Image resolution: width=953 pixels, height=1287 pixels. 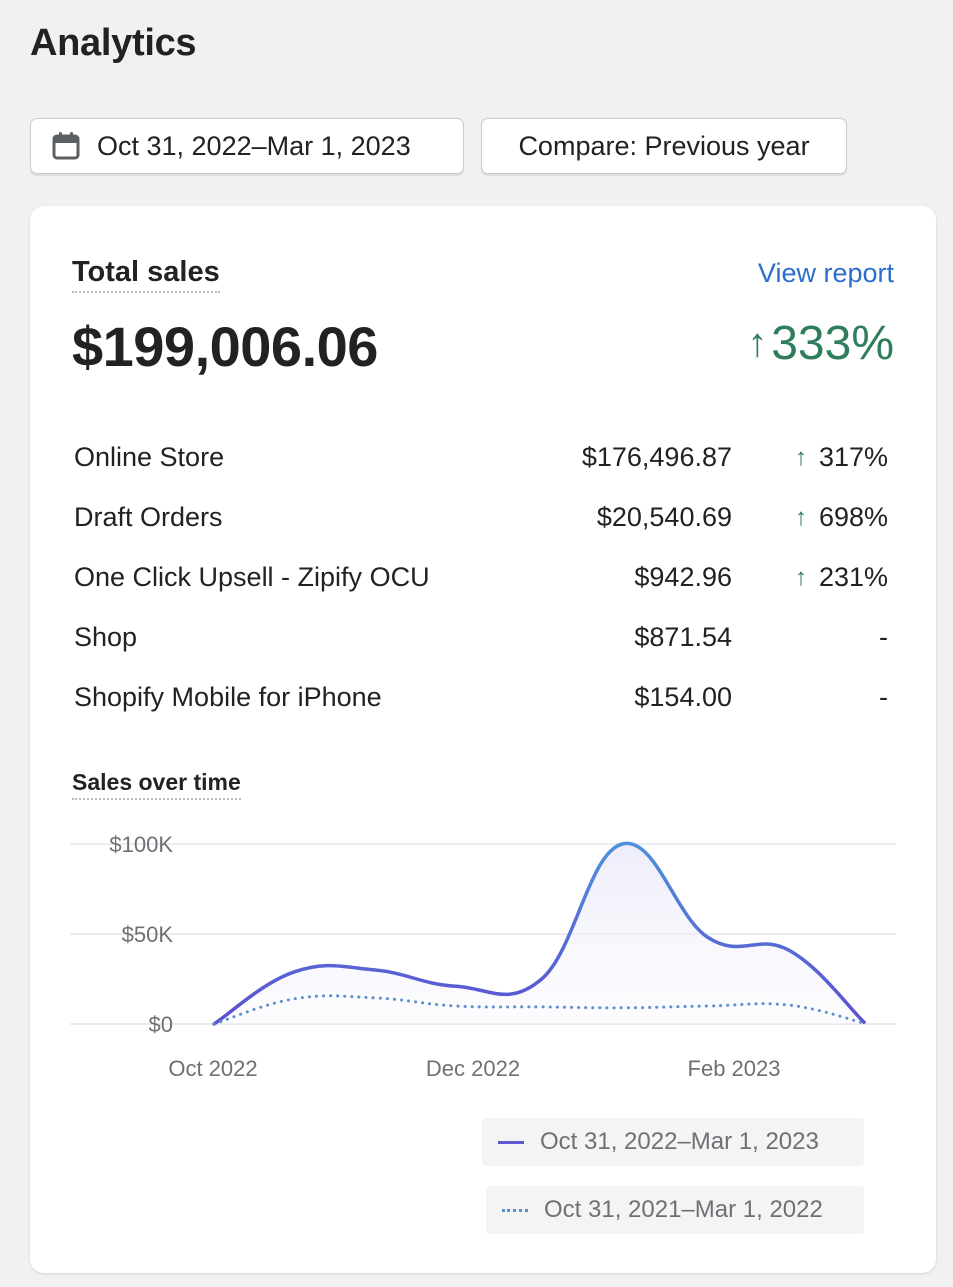 What do you see at coordinates (853, 457) in the screenshot?
I see `channel-change-percent: 317%` at bounding box center [853, 457].